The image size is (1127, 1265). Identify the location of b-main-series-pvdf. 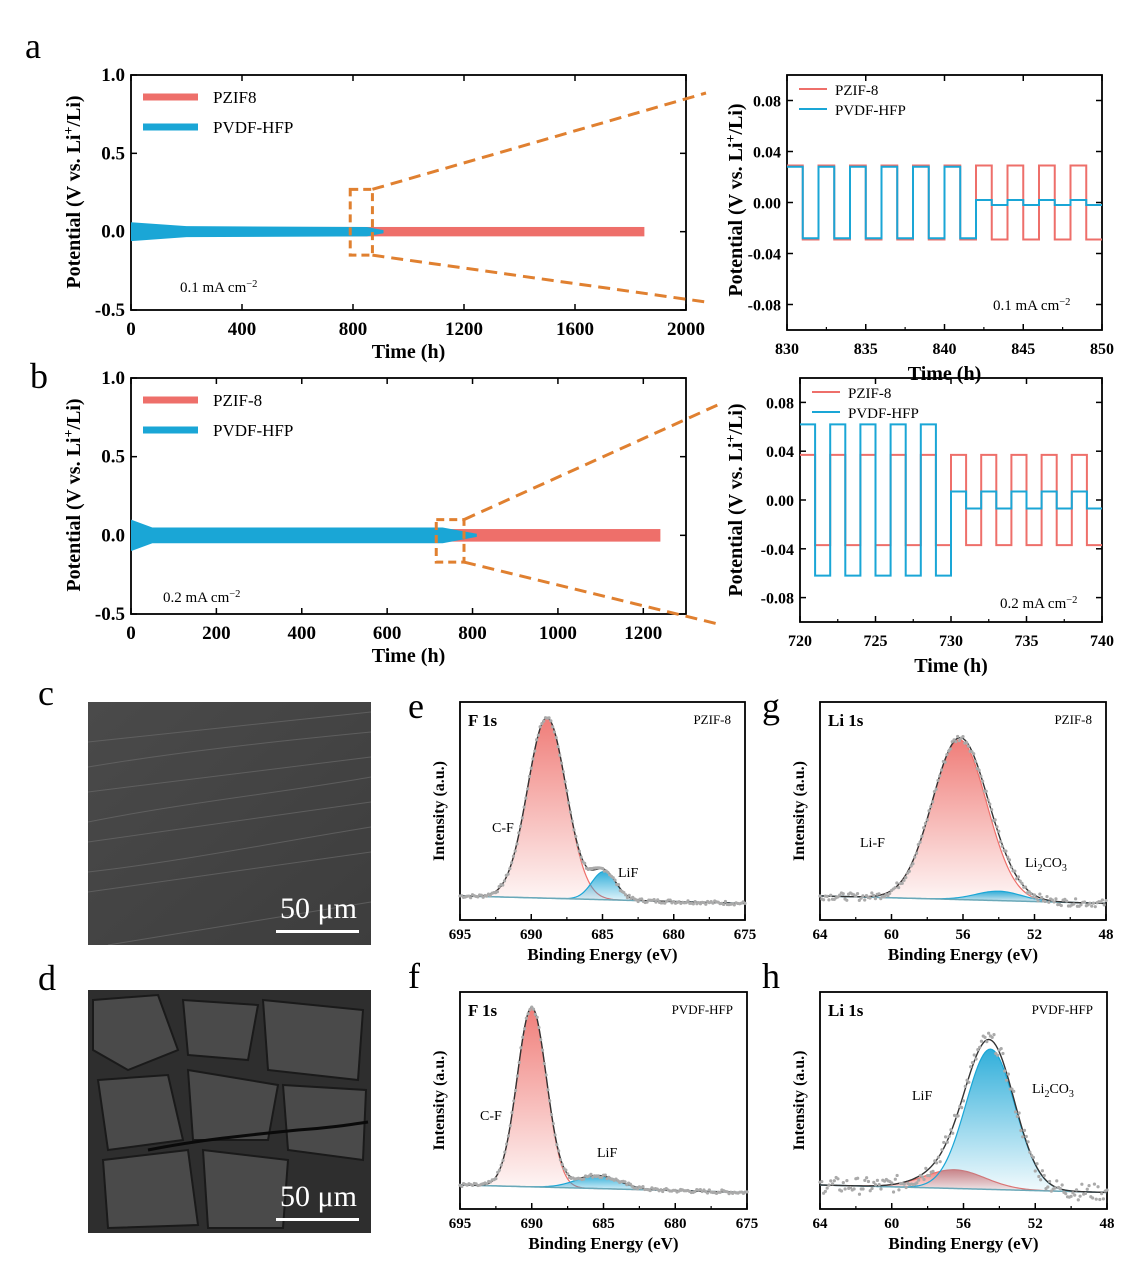
(304, 535).